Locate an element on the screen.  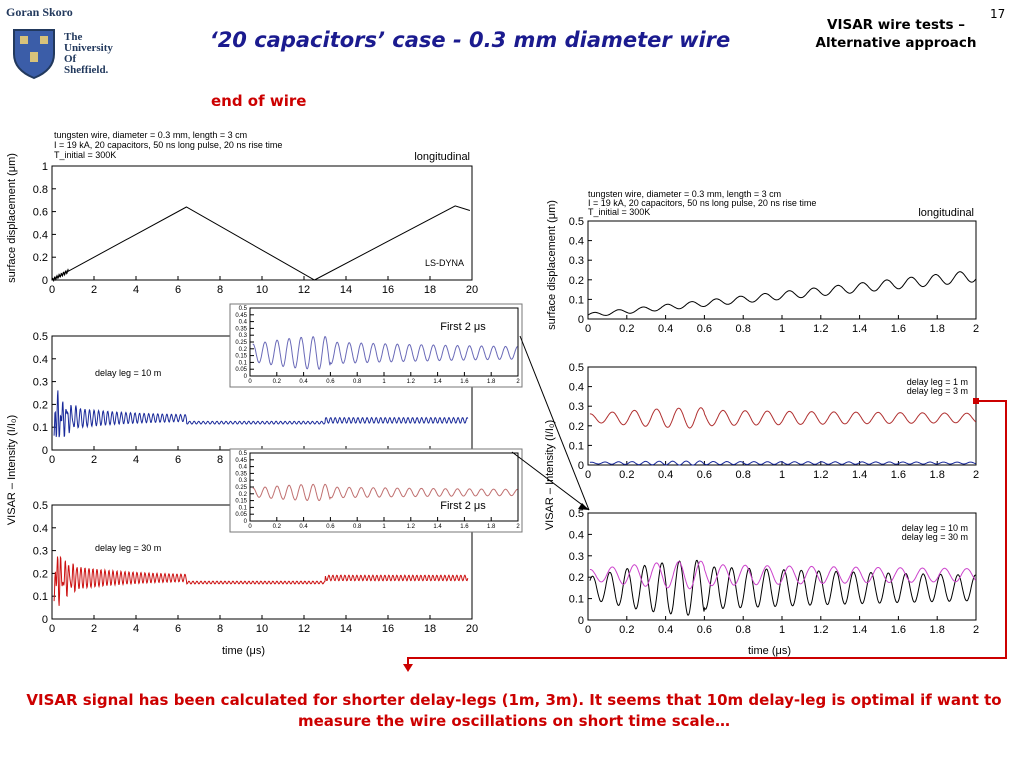
university-line-1: The is located at coordinates (73, 37).